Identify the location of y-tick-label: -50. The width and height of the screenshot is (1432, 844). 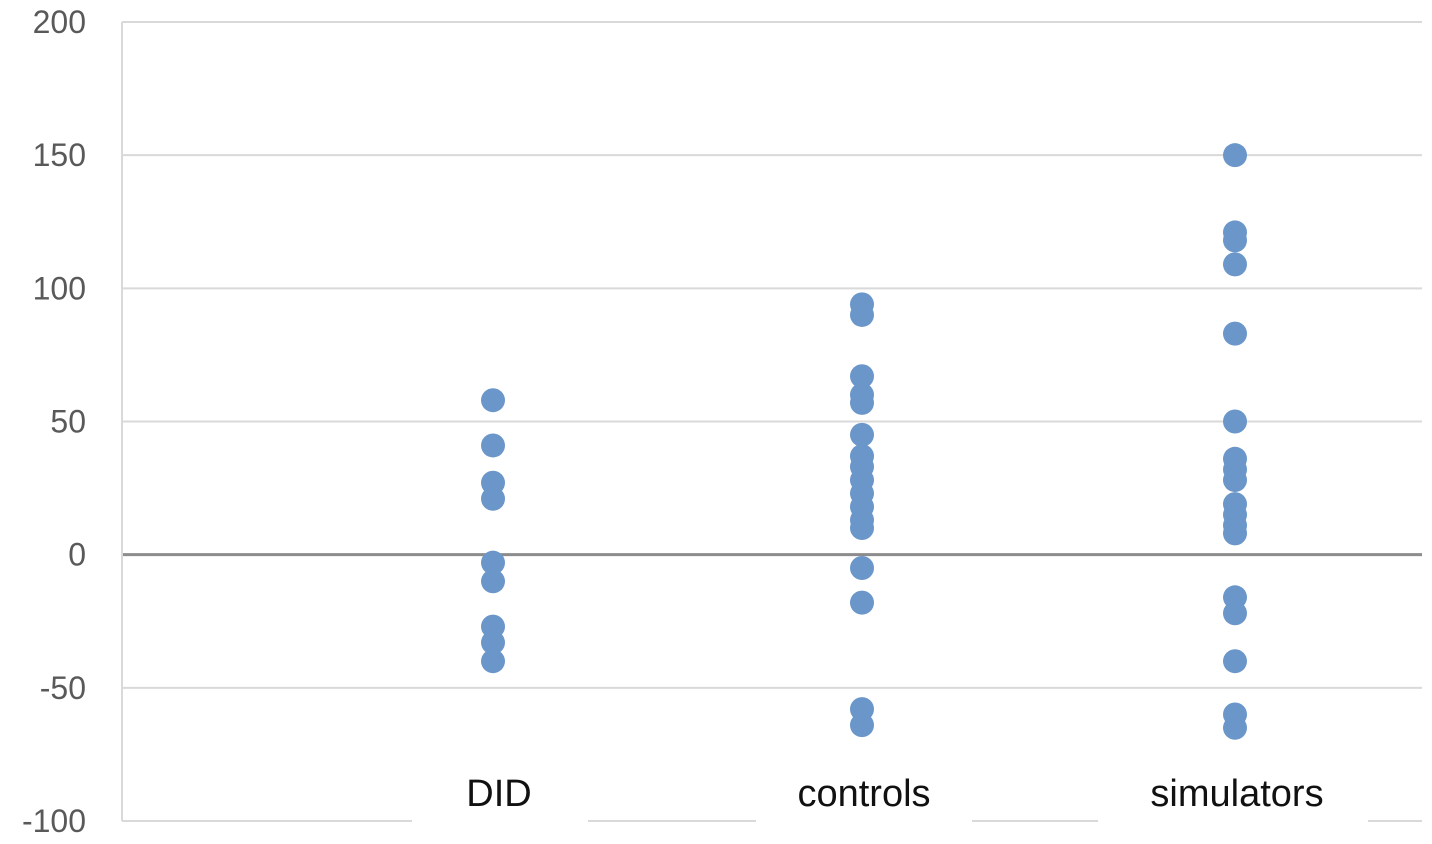
(63, 688).